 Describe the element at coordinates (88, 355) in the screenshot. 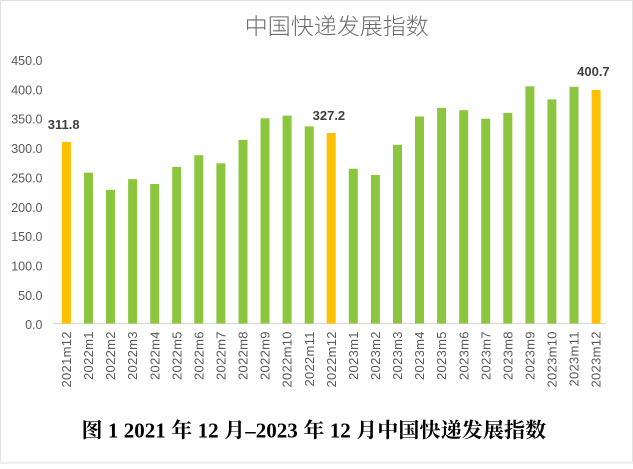

I see `svg-text: 2022m1` at that location.